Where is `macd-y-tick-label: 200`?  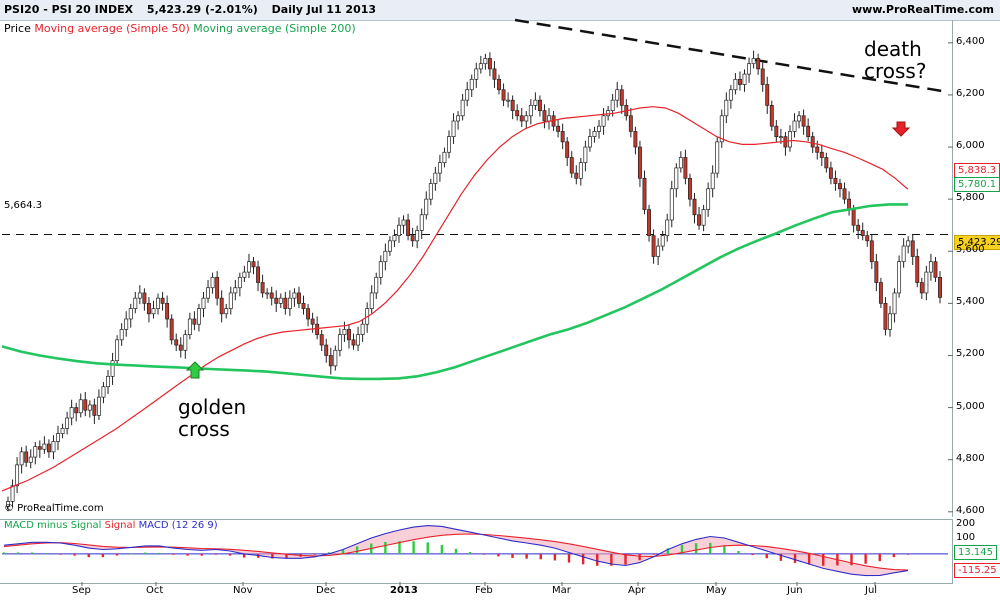
macd-y-tick-label: 200 is located at coordinates (966, 523).